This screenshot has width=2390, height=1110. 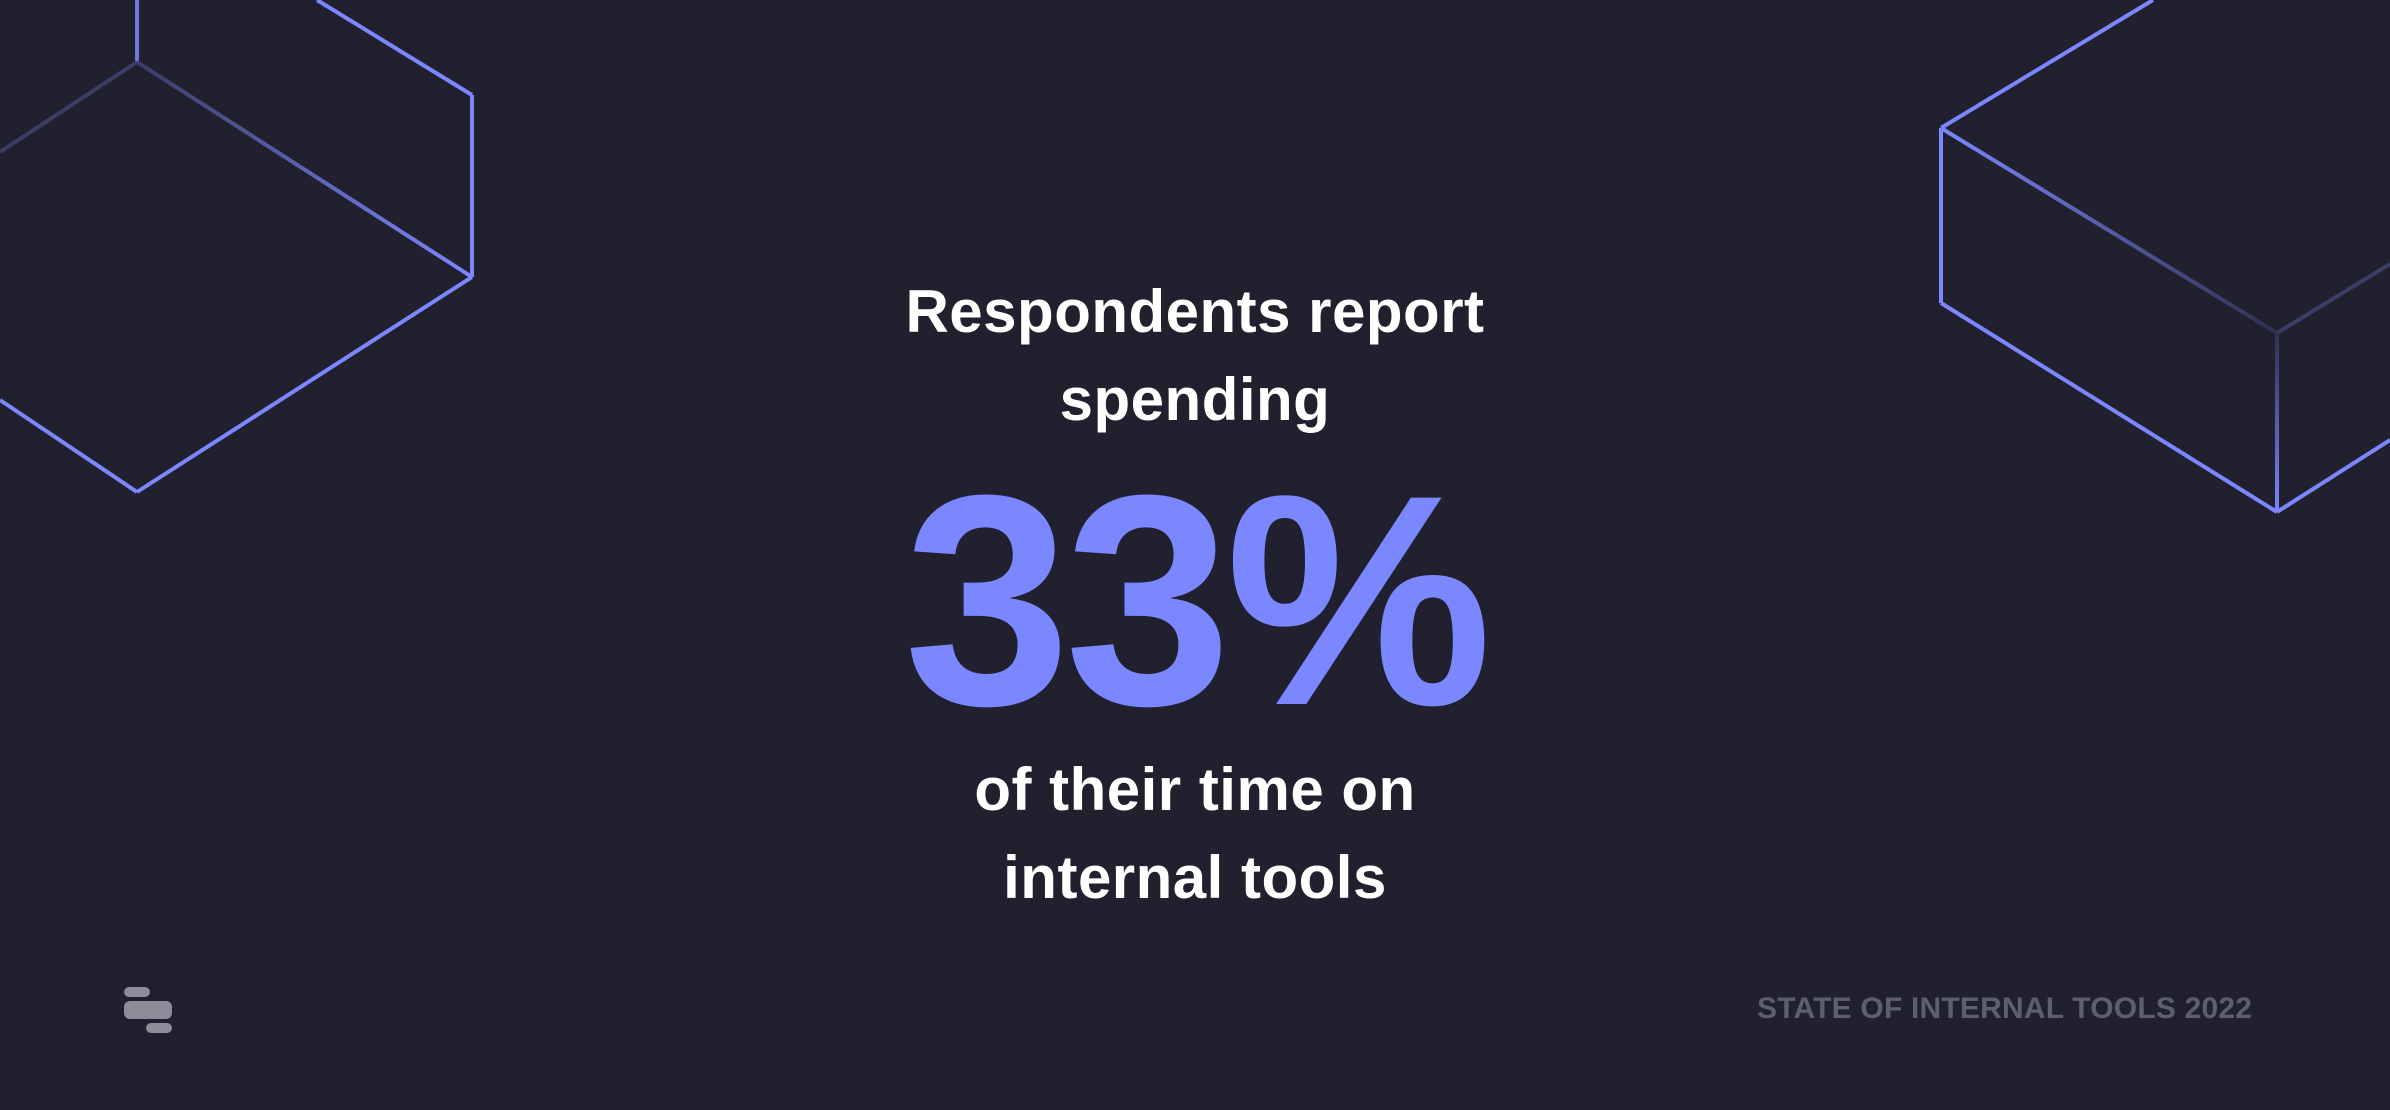 What do you see at coordinates (148, 1010) in the screenshot?
I see `retool-logo-icon` at bounding box center [148, 1010].